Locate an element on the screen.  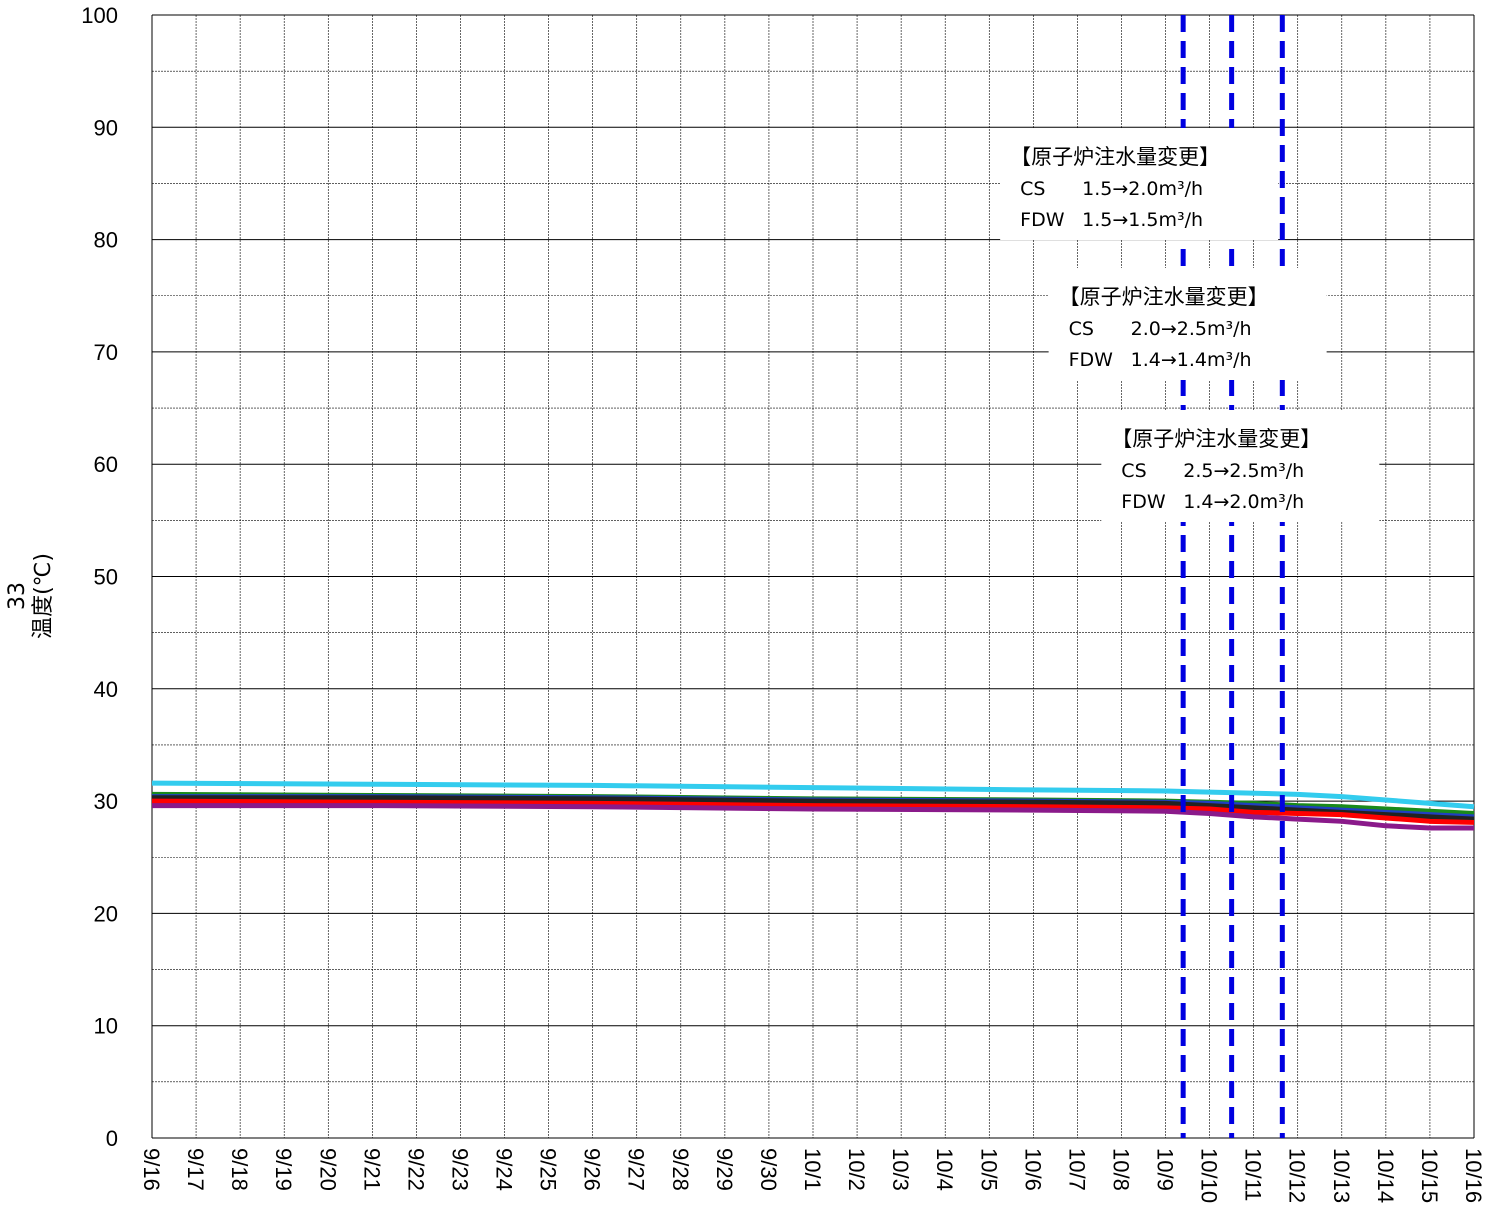
x-tick-10-5: 10/5 is located at coordinates (988, 1169).